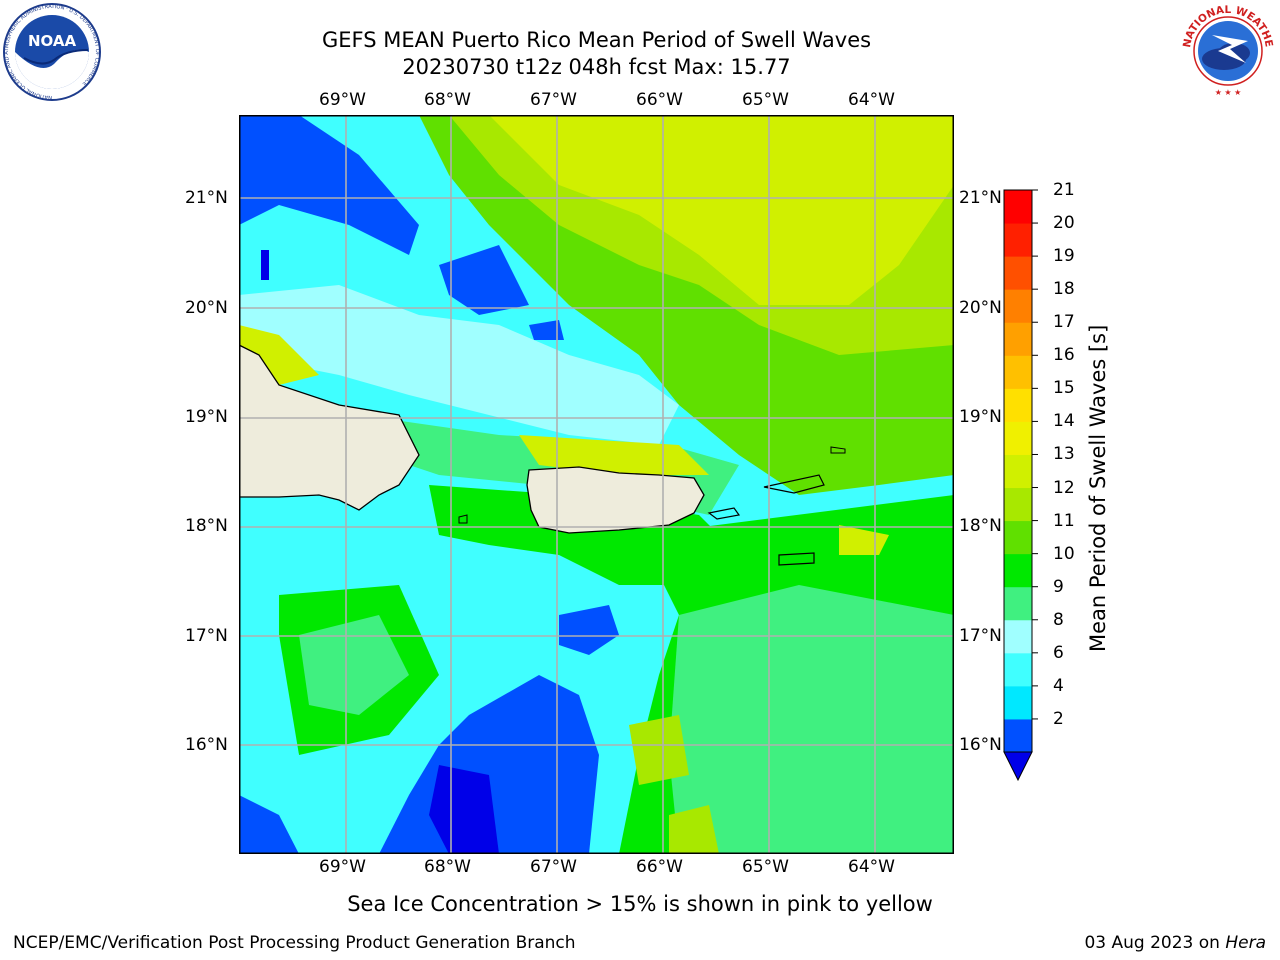 This screenshot has height=960, width=1280. What do you see at coordinates (980, 308) in the screenshot?
I see `lat-tick-right: 20°N` at bounding box center [980, 308].